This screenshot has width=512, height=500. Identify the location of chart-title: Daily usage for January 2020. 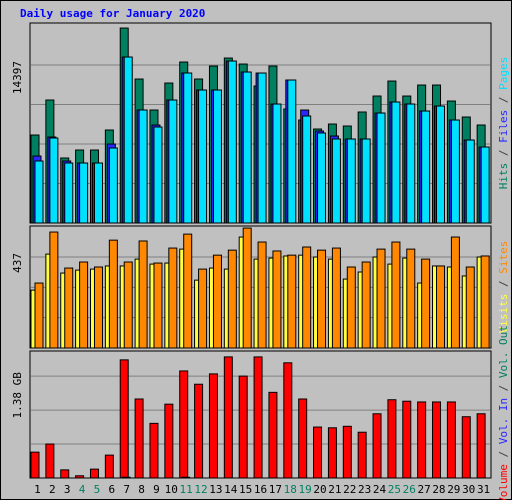
(112, 13).